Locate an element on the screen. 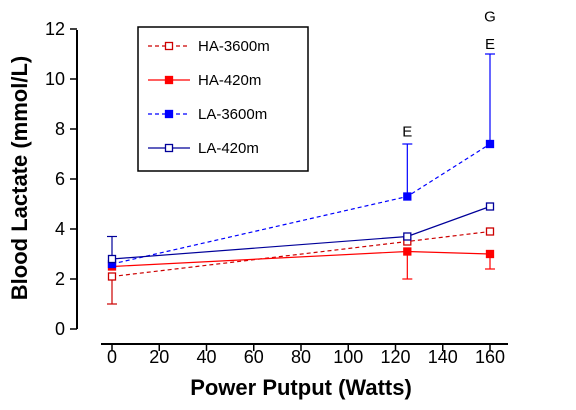 The height and width of the screenshot is (410, 576). legend-label: HA-420m is located at coordinates (229, 80).